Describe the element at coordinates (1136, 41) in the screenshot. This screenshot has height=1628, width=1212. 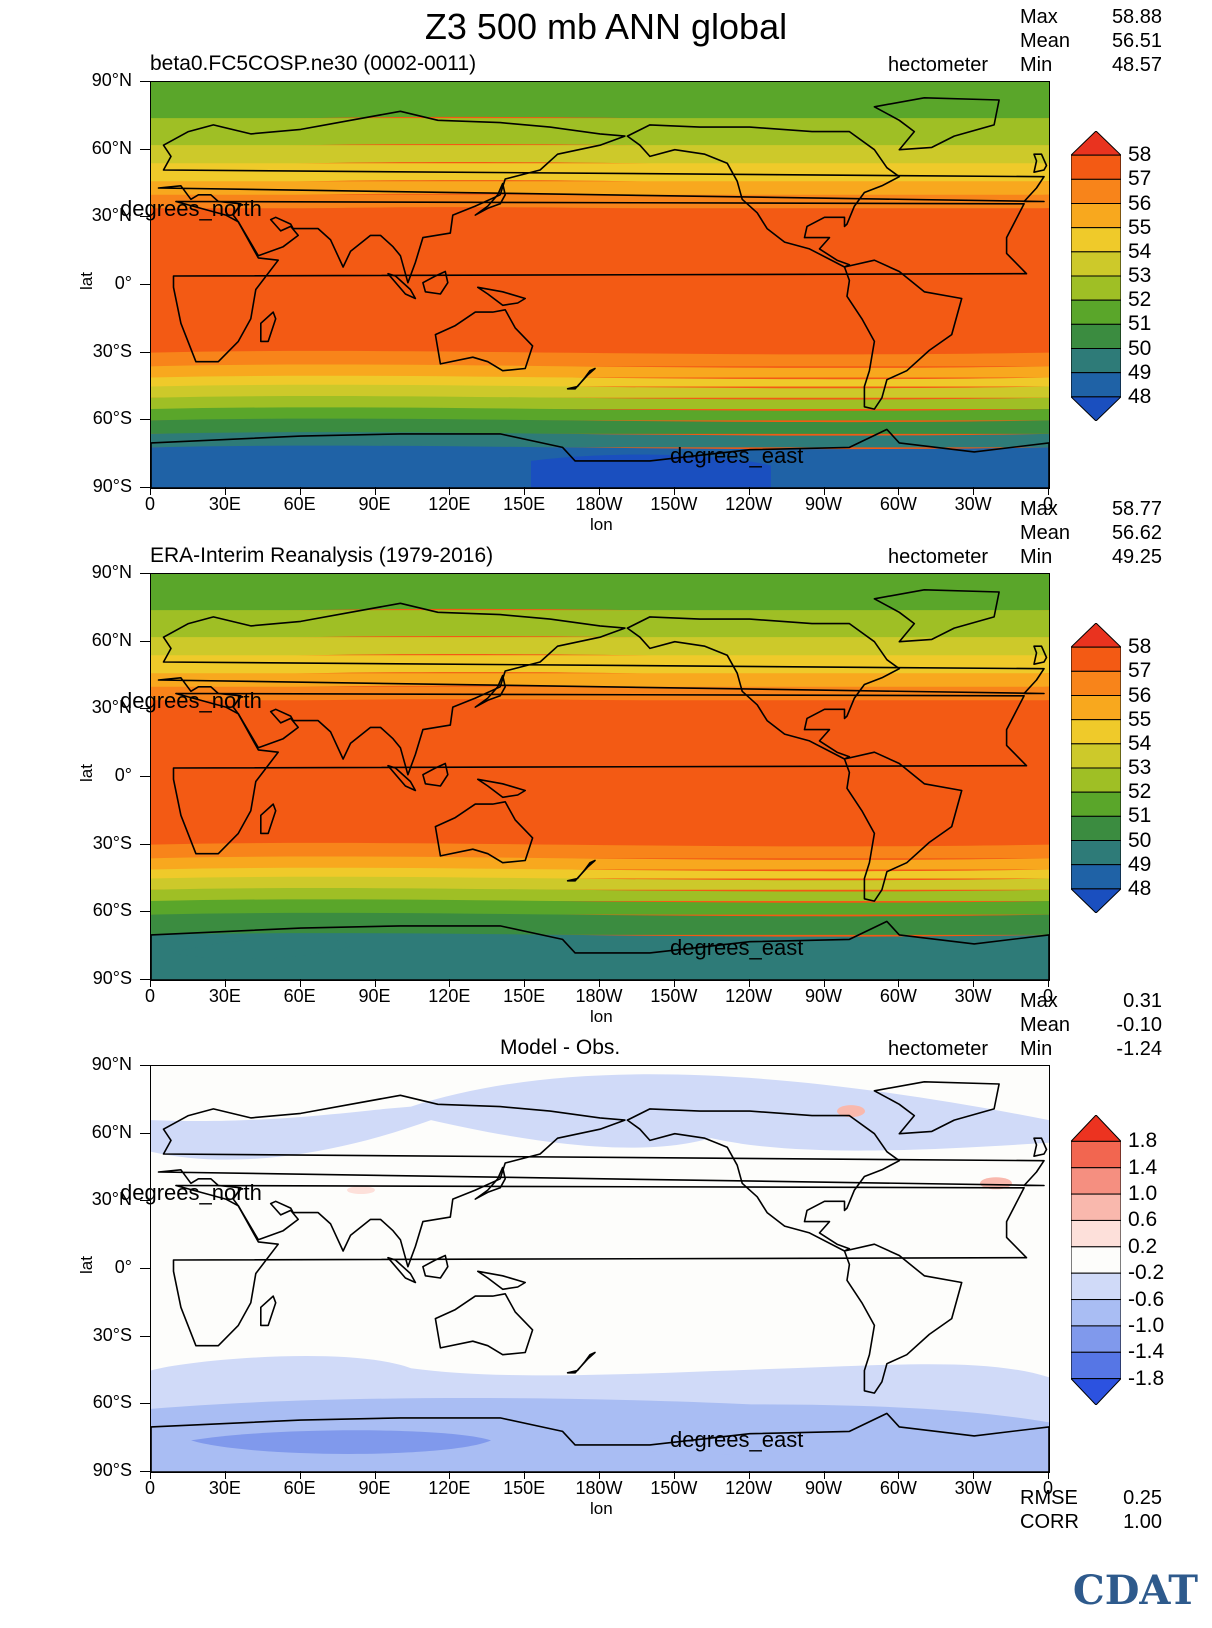
I see `stat-mean-value: 56.51` at that location.